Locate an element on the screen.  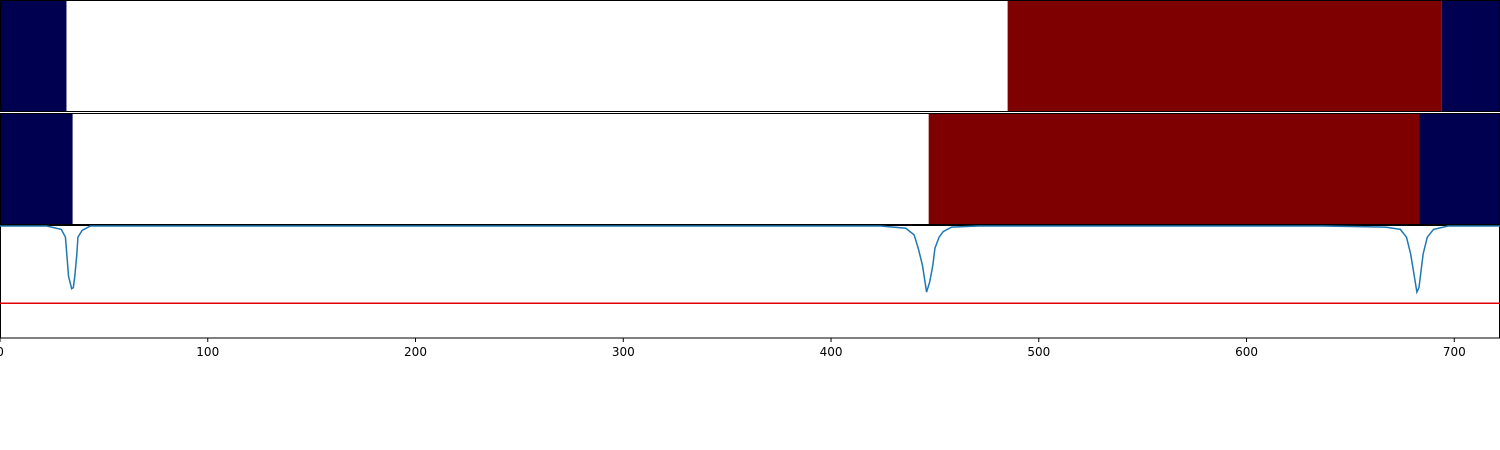
x-tick-label-100: 100 is located at coordinates (207, 352).